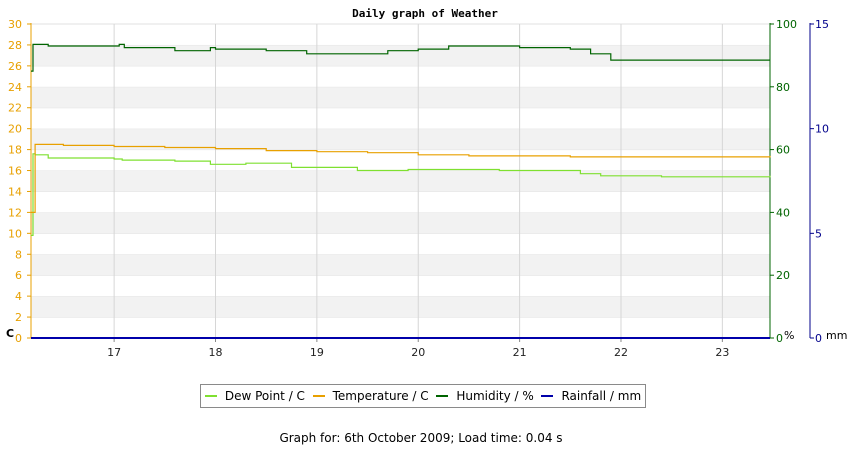 The image size is (850, 450). What do you see at coordinates (15, 171) in the screenshot?
I see `left-tick-label: 16` at bounding box center [15, 171].